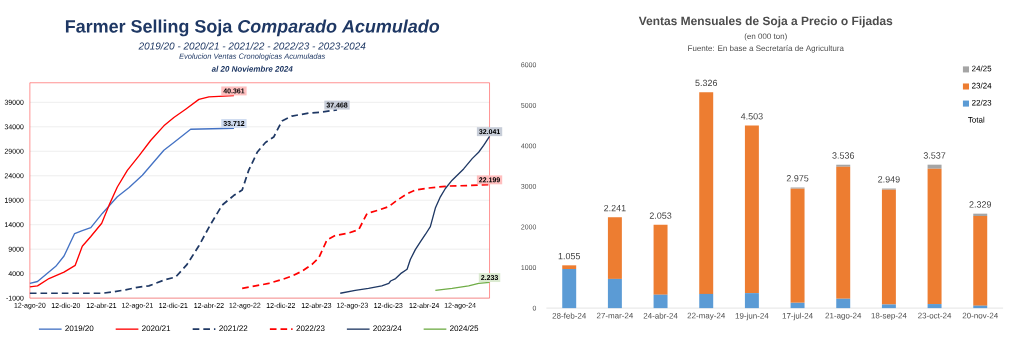  What do you see at coordinates (843, 155) in the screenshot?
I see `total-label: 3.536` at bounding box center [843, 155].